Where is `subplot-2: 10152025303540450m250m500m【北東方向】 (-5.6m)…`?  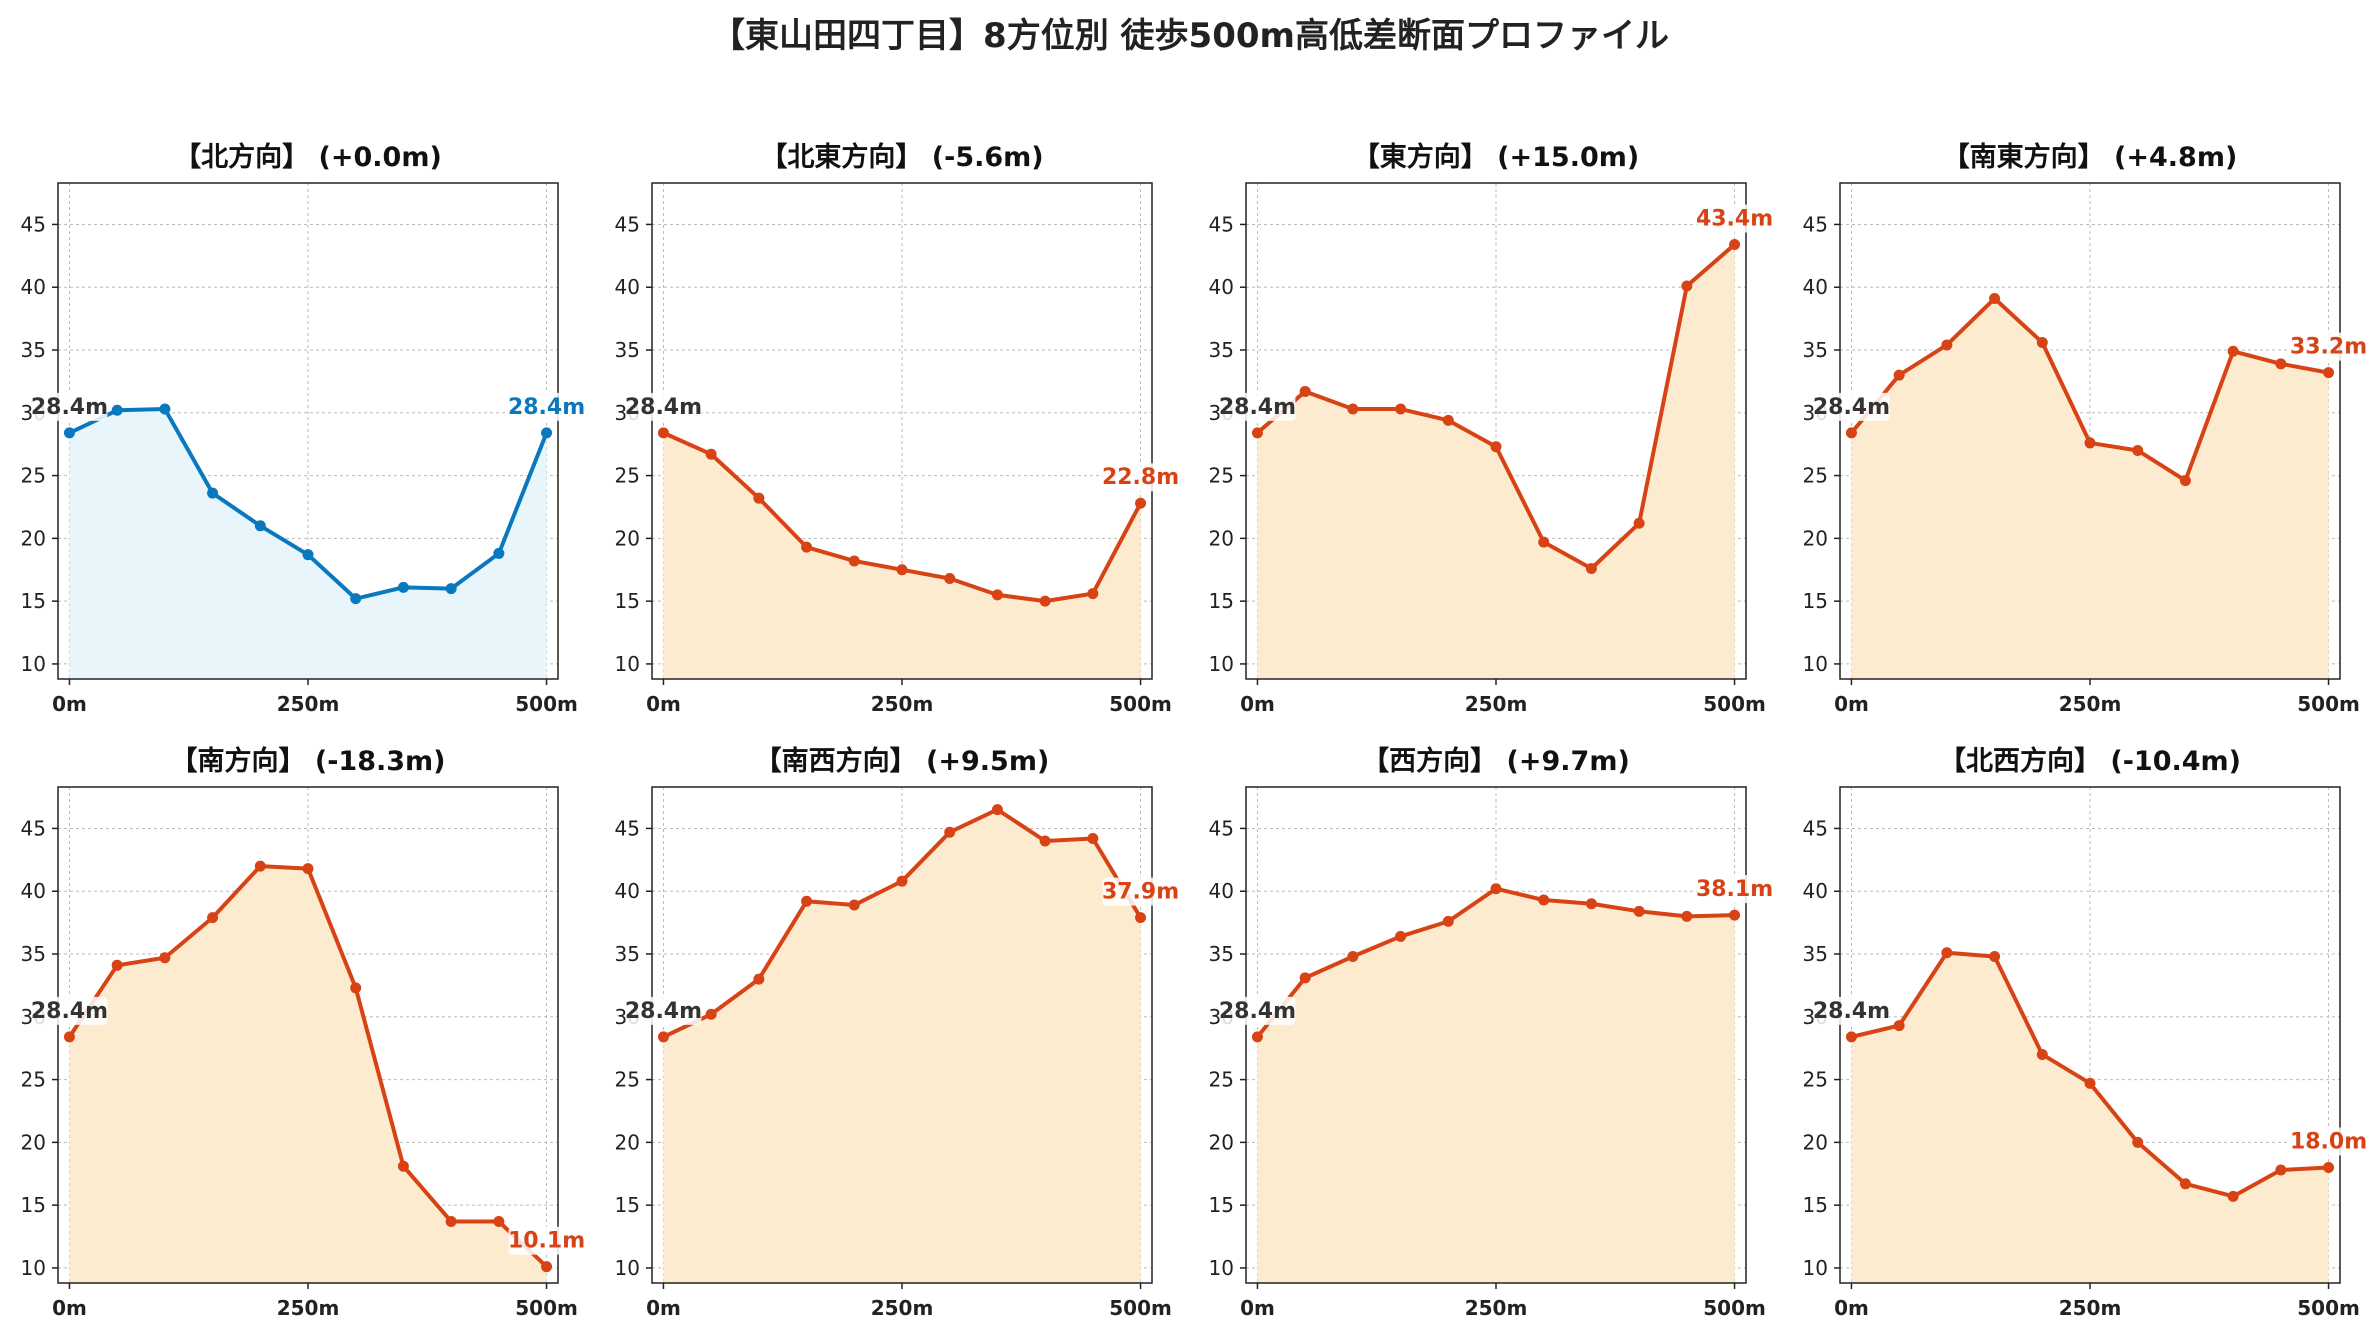
subplot-2: 10152025303540450m250m500m【北東方向】 (-5.6m)… is located at coordinates (897, 428).